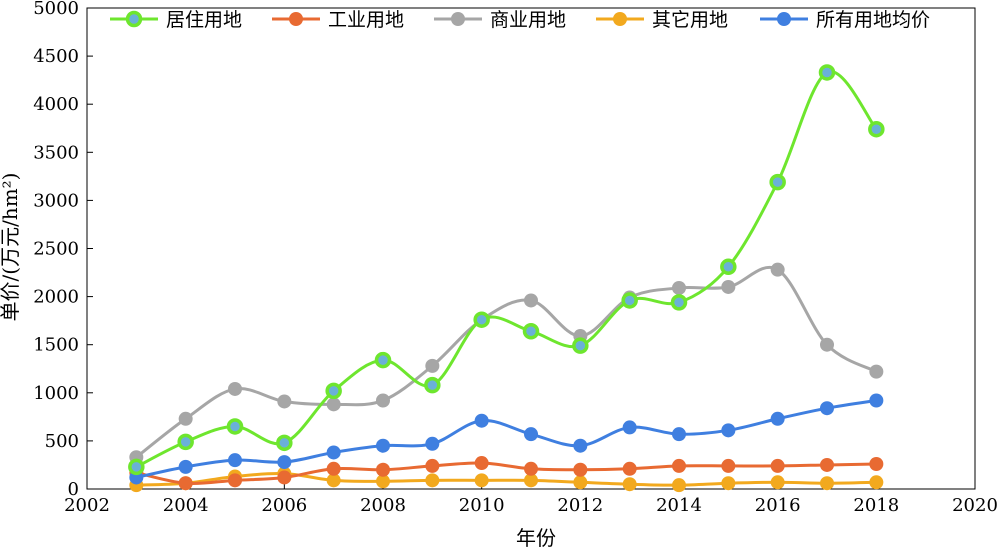 The width and height of the screenshot is (1000, 552). What do you see at coordinates (56, 297) in the screenshot?
I see `y-tick-label: 2000` at bounding box center [56, 297].